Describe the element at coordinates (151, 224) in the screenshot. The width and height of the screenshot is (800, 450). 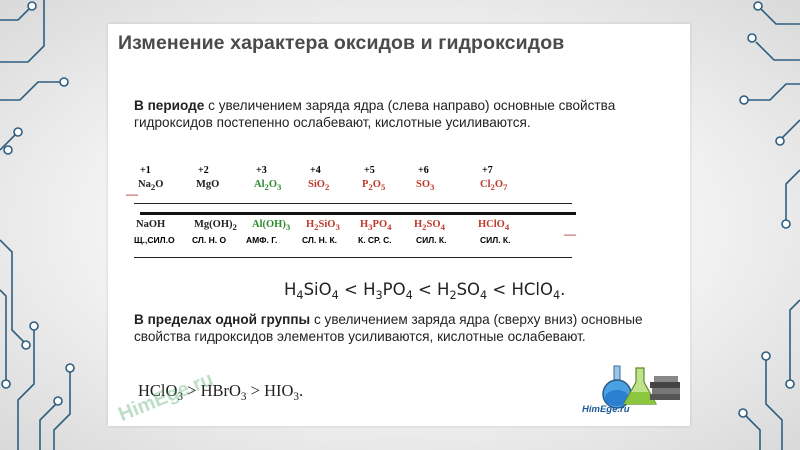
I see `hydroxide-formula: NaOH` at that location.